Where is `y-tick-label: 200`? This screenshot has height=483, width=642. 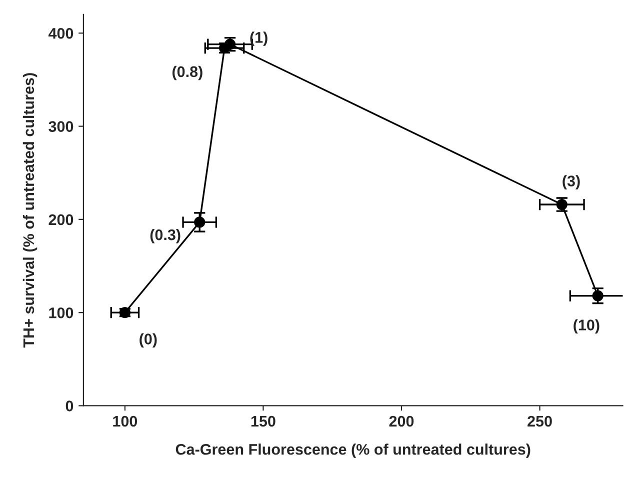 y-tick-label: 200 is located at coordinates (61, 220).